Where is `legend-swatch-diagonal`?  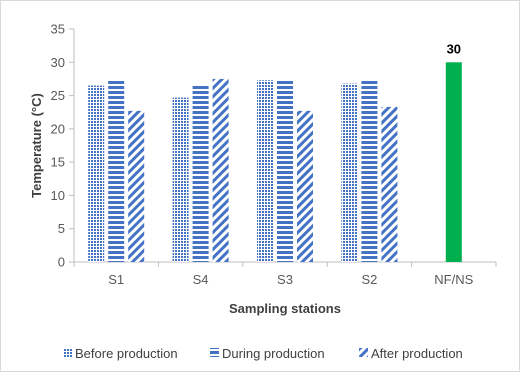 legend-swatch-diagonal is located at coordinates (363, 352).